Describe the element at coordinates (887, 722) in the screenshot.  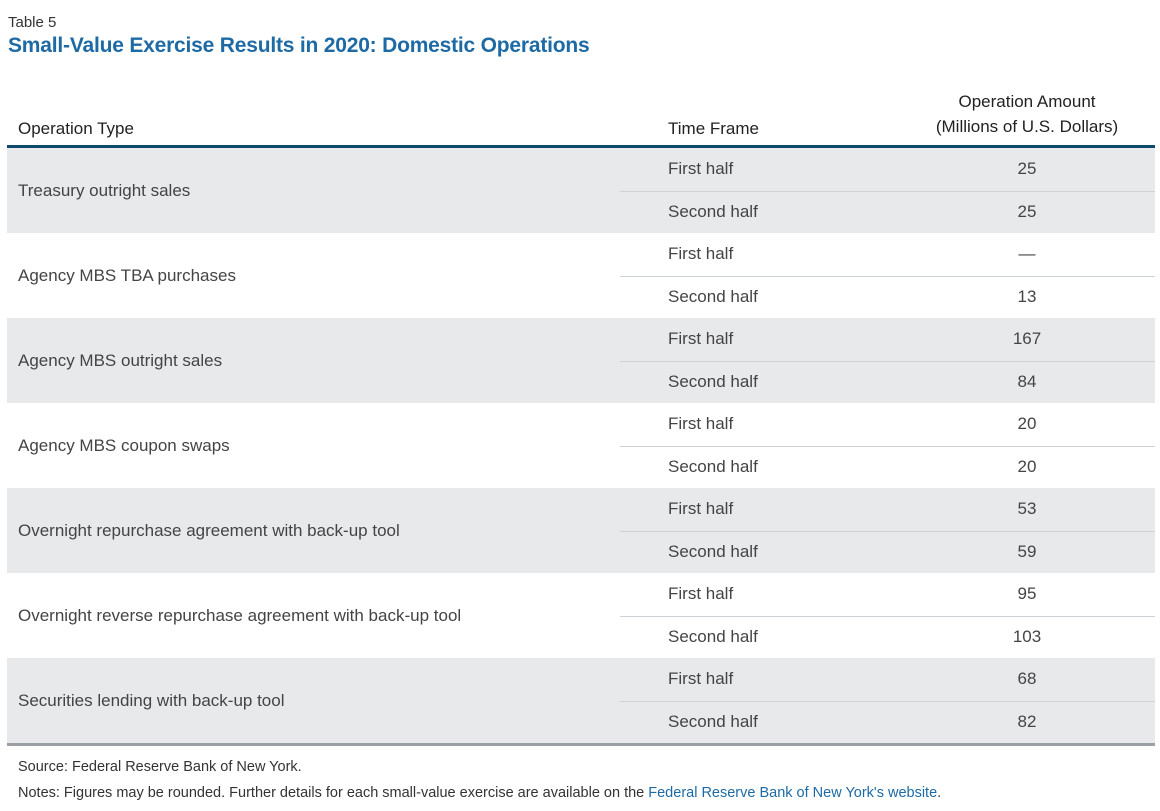
I see `table-row: Second half 82` at that location.